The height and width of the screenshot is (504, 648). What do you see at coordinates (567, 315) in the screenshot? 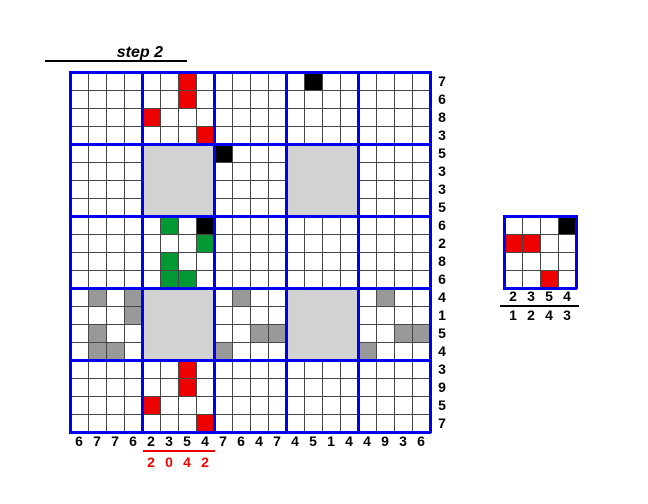
I see `mini-bottom-clue: 3` at bounding box center [567, 315].